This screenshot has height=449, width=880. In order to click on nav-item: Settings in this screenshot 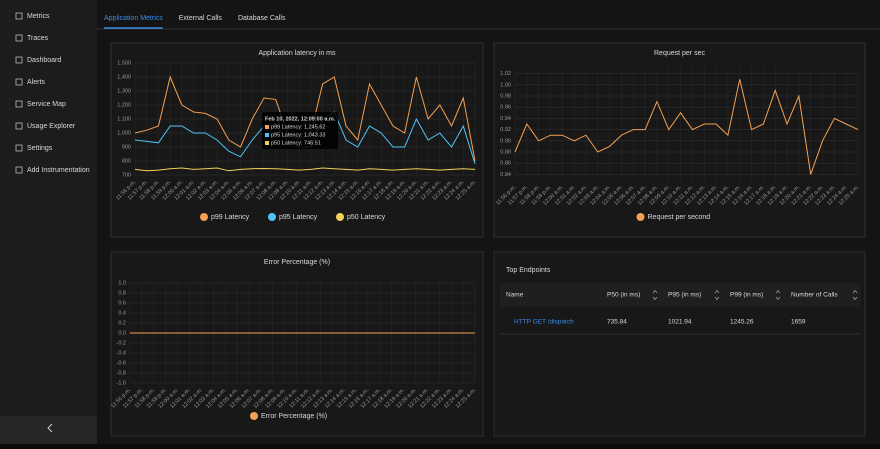, I will do `click(40, 148)`.